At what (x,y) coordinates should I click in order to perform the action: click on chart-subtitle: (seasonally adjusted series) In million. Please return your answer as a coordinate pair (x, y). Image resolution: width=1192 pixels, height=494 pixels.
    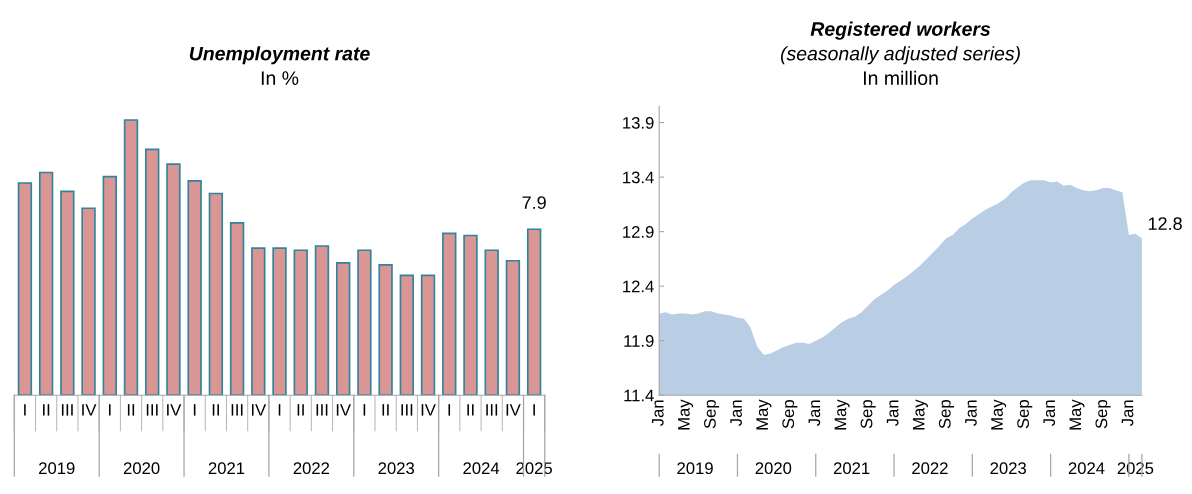
    Looking at the image, I should click on (900, 66).